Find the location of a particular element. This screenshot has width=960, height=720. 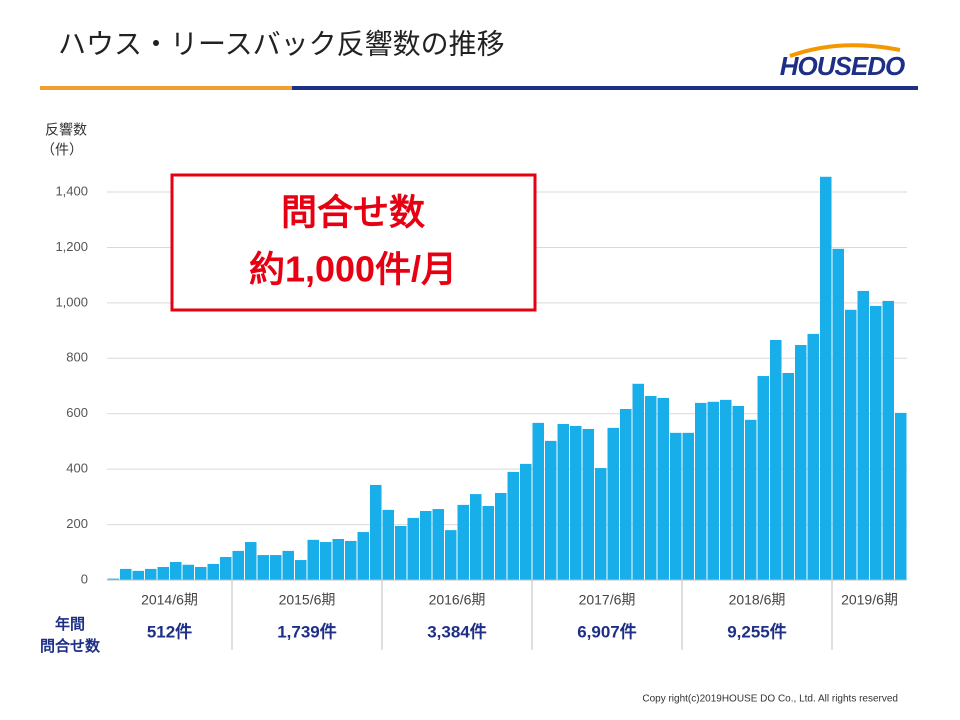

callout-box is located at coordinates (353, 242).